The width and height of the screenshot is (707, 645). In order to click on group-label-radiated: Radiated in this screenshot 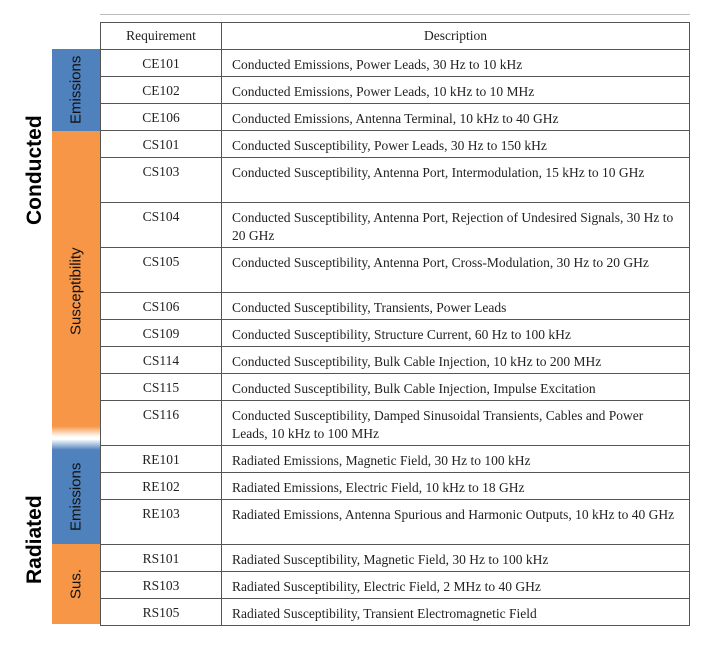, I will do `click(34, 540)`.